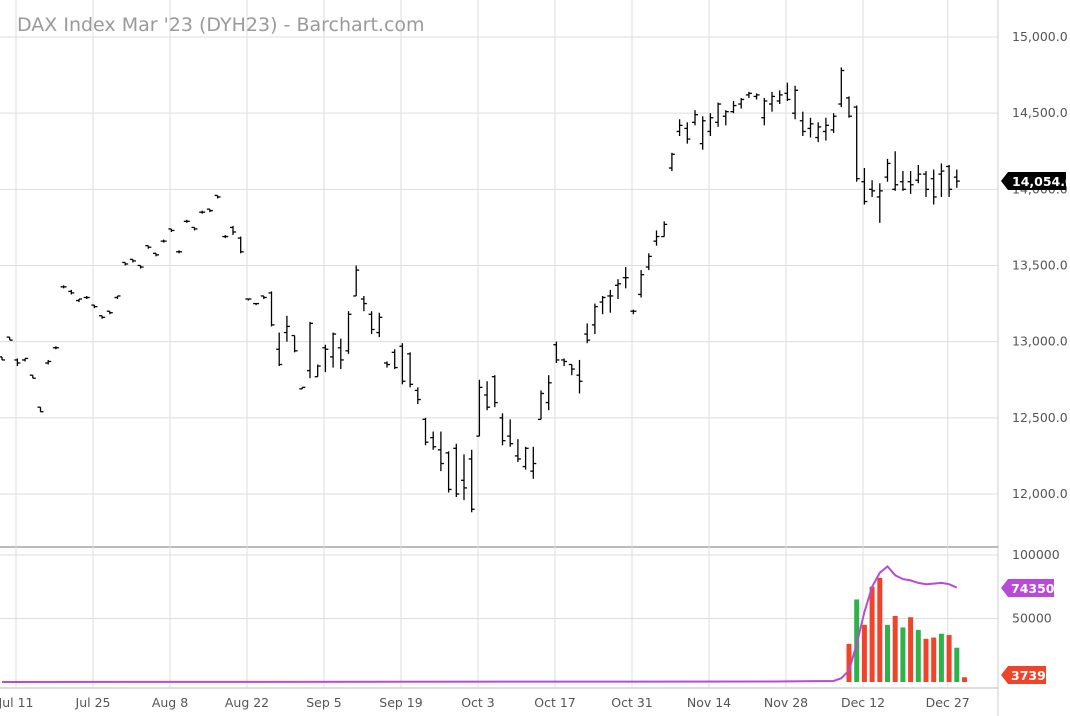 The image size is (1070, 716). What do you see at coordinates (1040, 36) in the screenshot?
I see `price-tick-label: 15,000.0` at bounding box center [1040, 36].